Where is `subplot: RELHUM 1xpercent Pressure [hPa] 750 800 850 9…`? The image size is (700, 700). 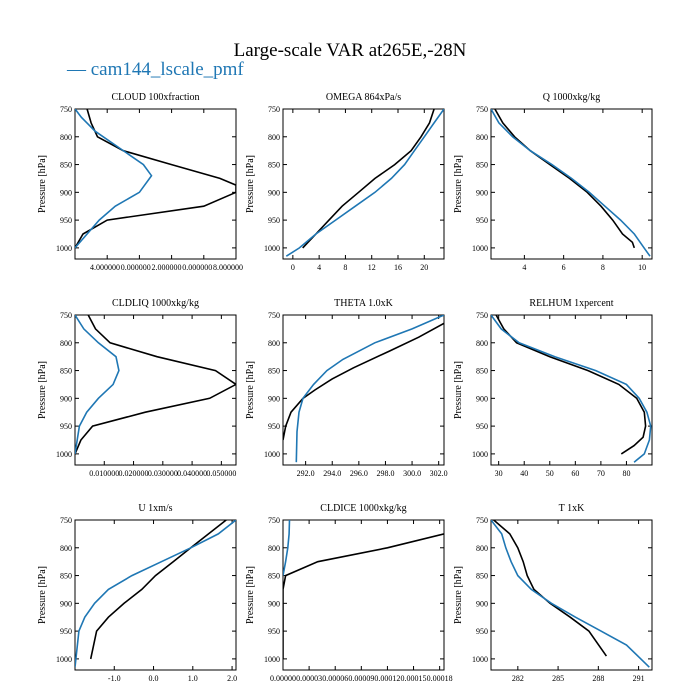 subplot: RELHUM 1xpercent Pressure [hPa] 750 800 850 9… is located at coordinates (553, 388).